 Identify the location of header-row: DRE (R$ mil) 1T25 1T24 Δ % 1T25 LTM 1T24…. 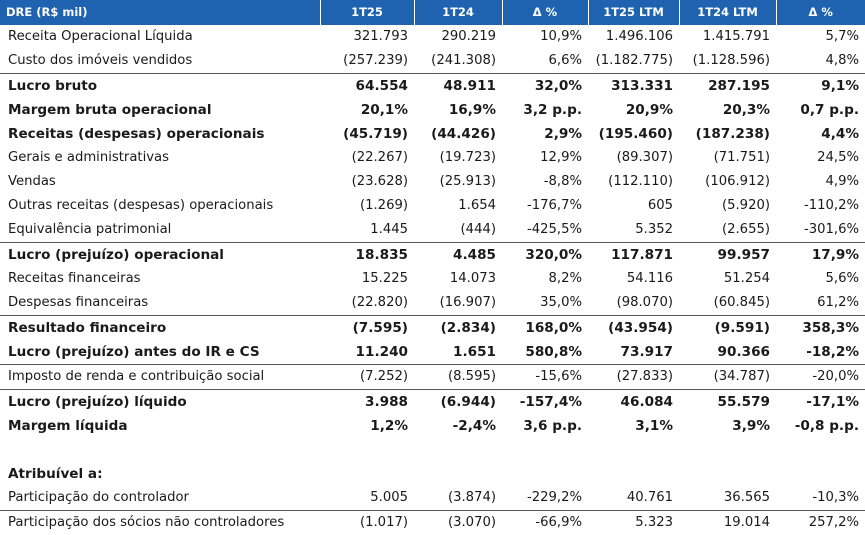
(432, 12).